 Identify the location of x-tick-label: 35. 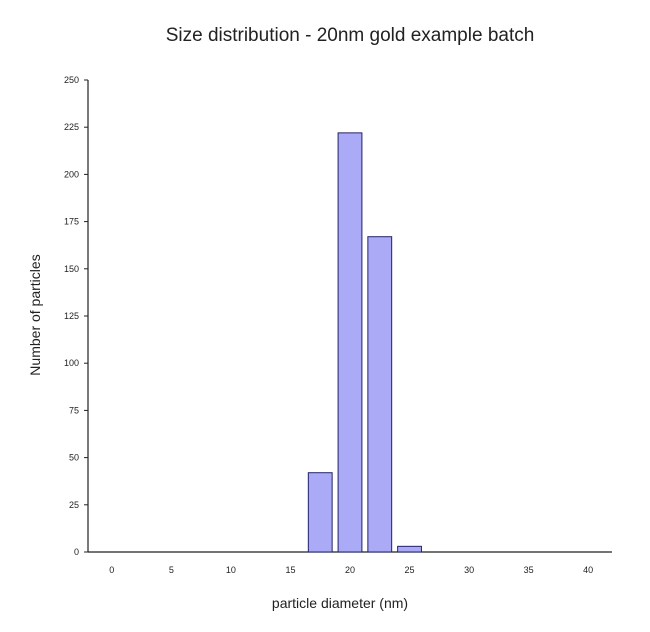
(529, 570).